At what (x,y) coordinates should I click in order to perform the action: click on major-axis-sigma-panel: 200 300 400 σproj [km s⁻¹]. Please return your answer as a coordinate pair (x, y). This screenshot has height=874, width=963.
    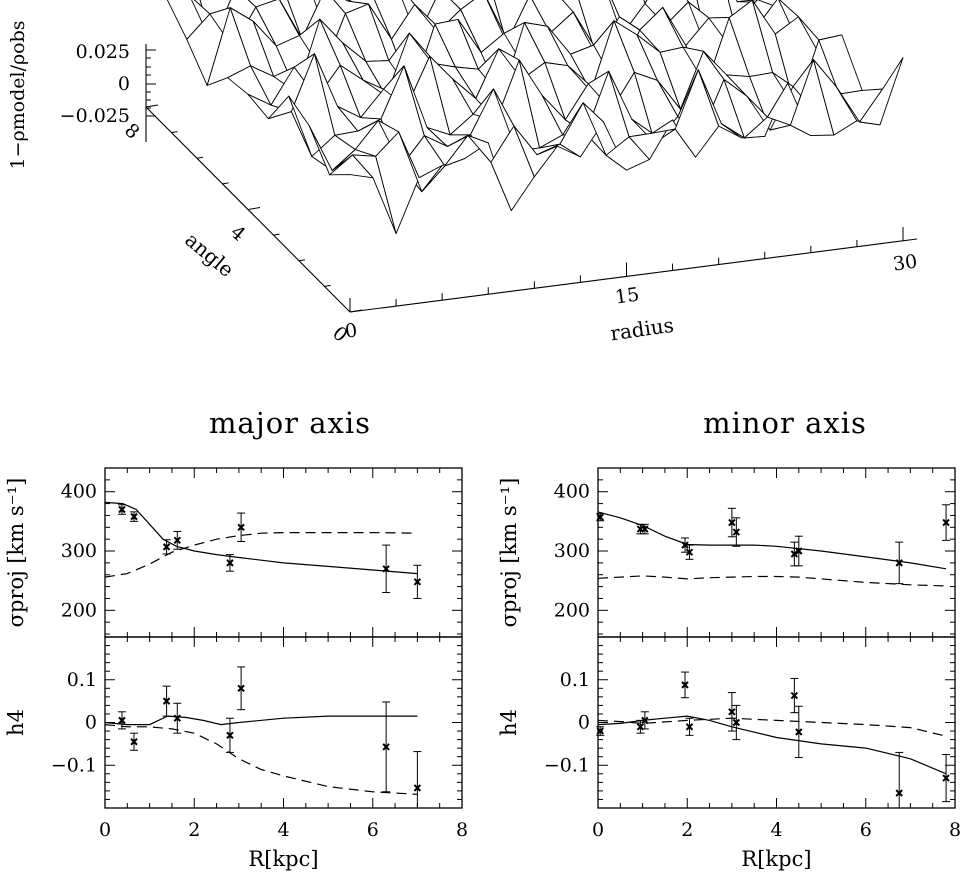
    Looking at the image, I should click on (233, 552).